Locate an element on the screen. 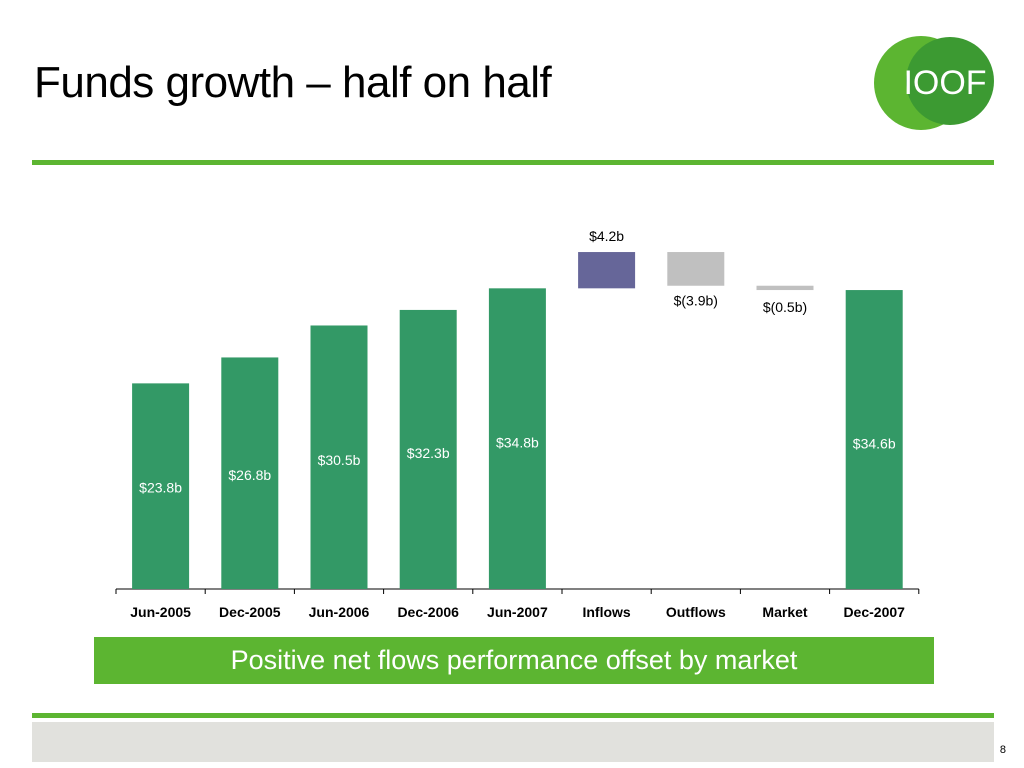 The height and width of the screenshot is (768, 1024). x-tick-label: Jun-2006 is located at coordinates (339, 612).